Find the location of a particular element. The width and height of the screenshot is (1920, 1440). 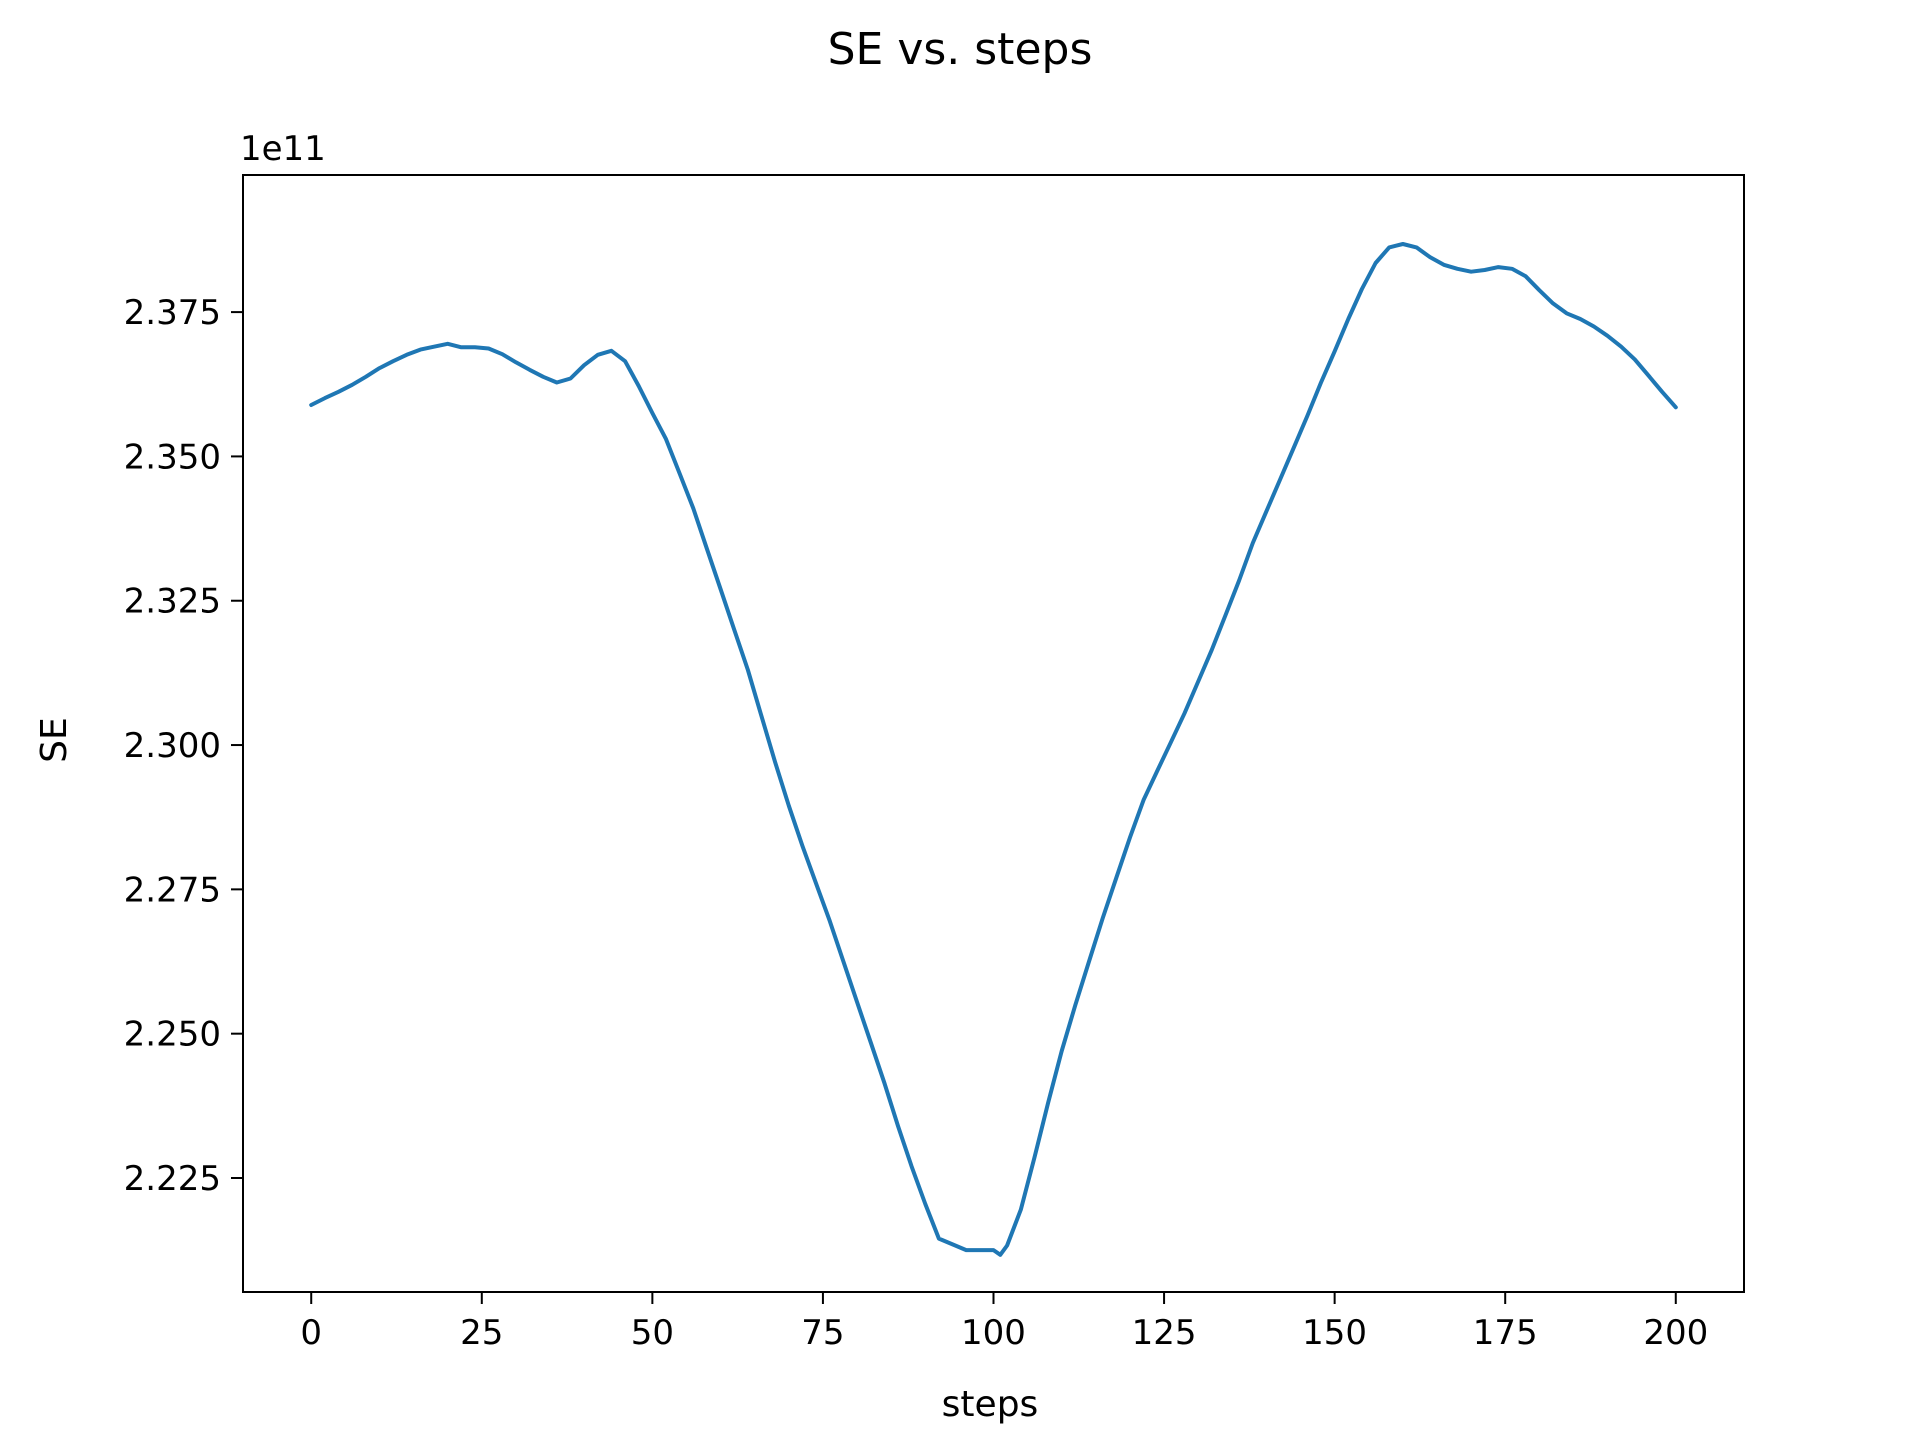

y-tick-label: 2.225 is located at coordinates (172, 1179).